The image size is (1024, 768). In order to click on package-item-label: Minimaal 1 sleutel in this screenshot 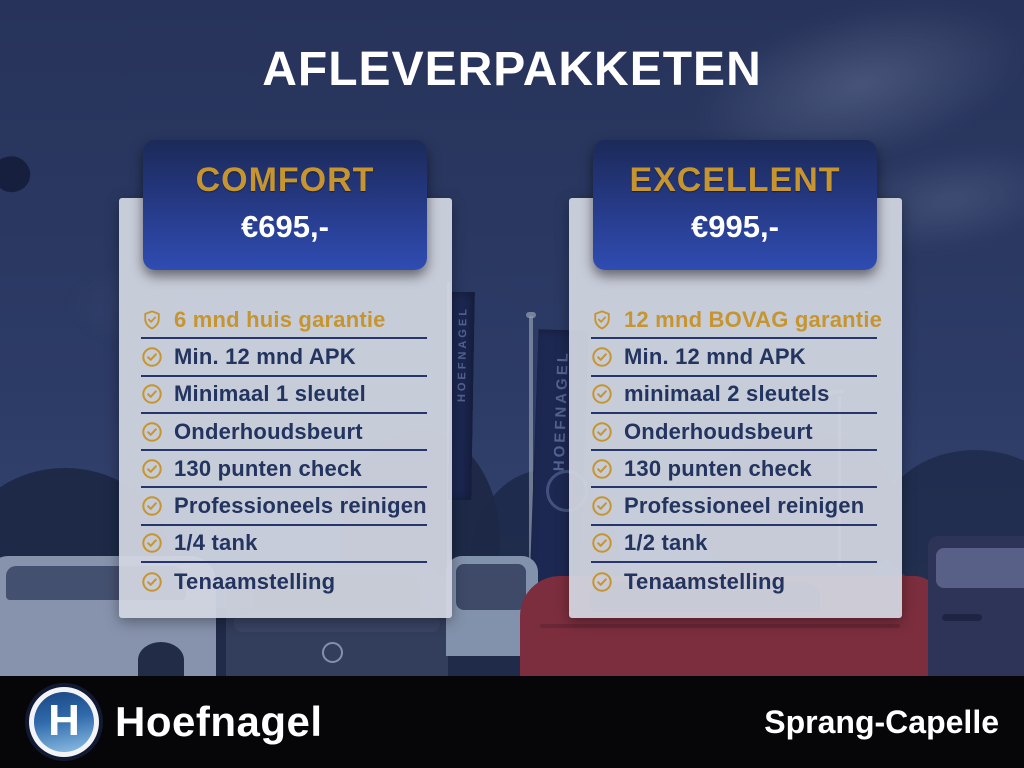, I will do `click(270, 394)`.